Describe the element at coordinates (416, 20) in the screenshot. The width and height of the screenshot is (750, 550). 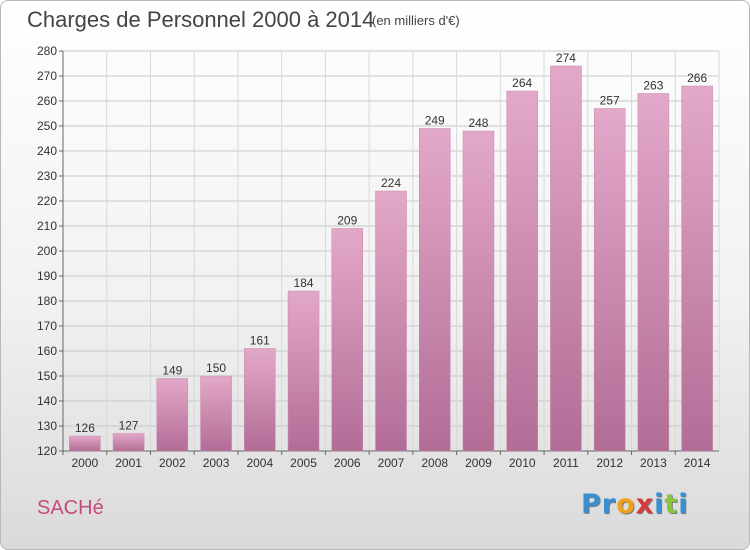
I see `chart-subtitle: (en milliers d'€)` at that location.